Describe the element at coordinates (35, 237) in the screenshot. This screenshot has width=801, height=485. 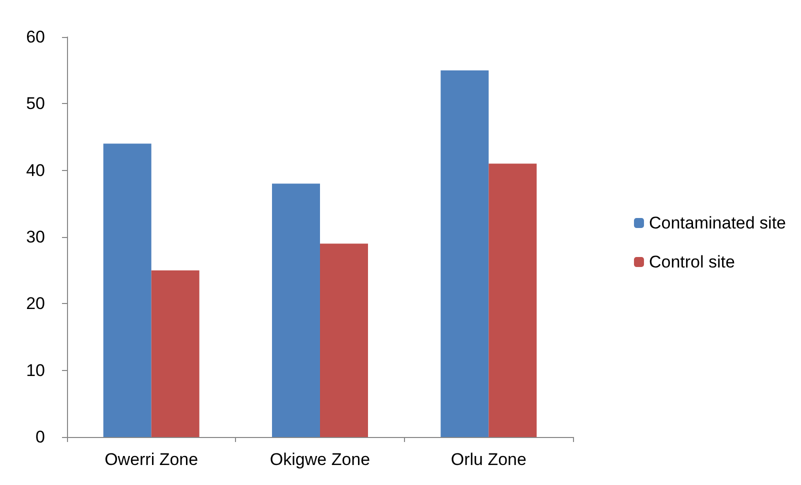
I see `y-tick-label: 30` at that location.